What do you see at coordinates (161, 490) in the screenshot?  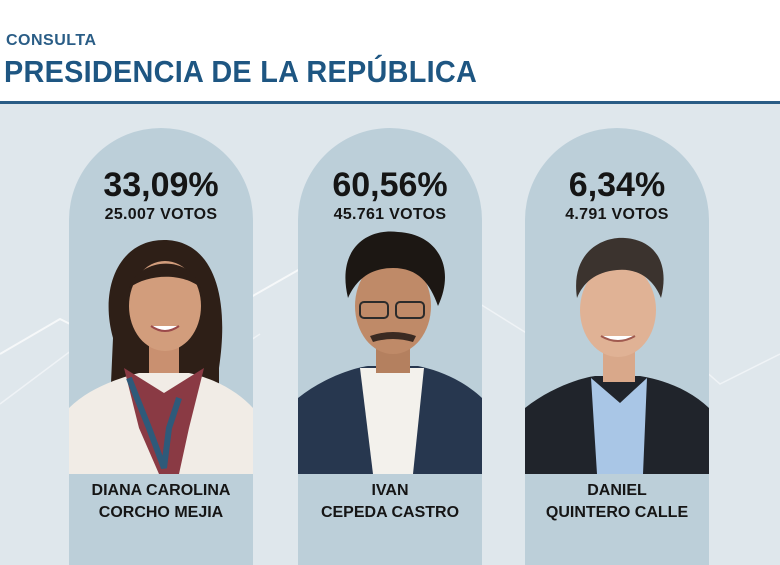 I see `candidate-name-line1: DIANA CAROLINA` at bounding box center [161, 490].